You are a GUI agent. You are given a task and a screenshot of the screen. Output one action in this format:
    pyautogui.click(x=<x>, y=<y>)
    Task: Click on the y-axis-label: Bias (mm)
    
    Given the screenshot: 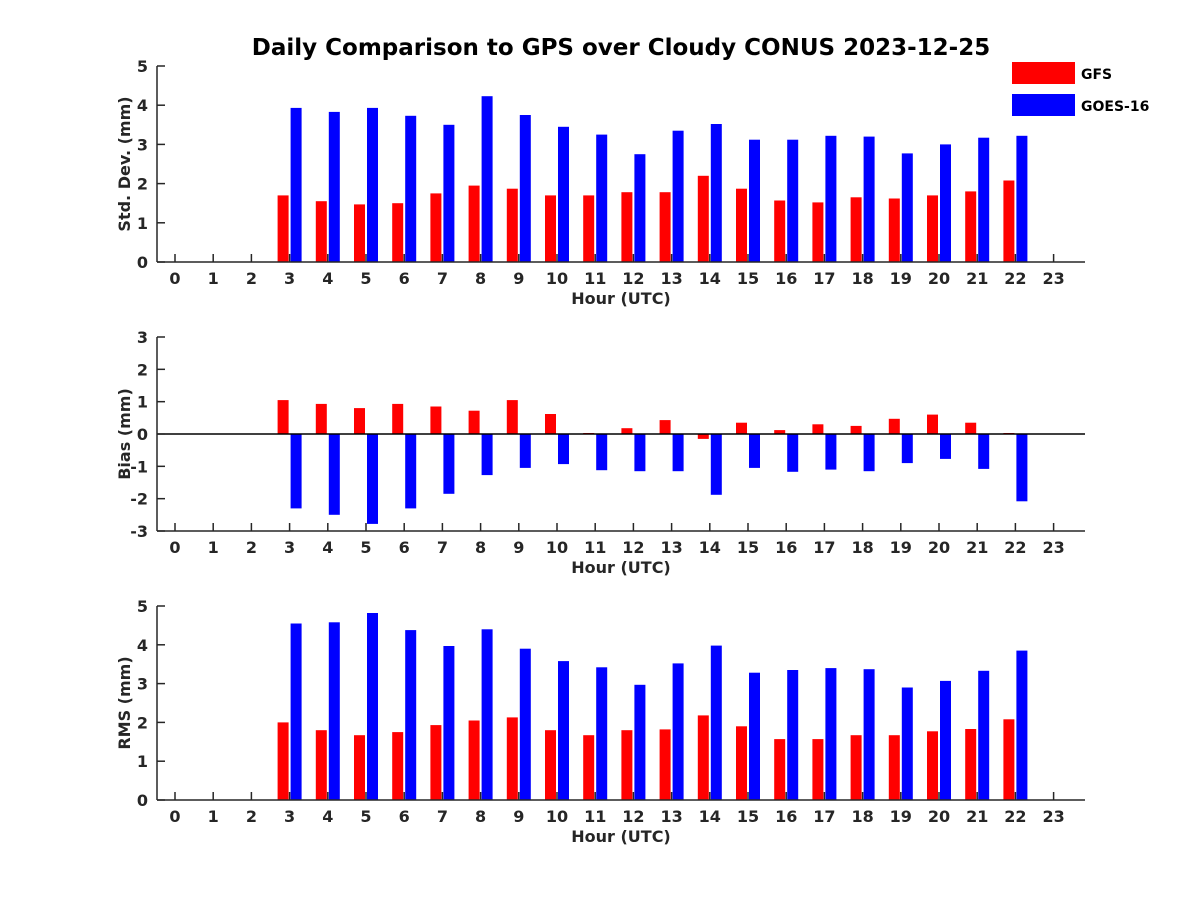 What is the action you would take?
    pyautogui.click(x=124, y=434)
    